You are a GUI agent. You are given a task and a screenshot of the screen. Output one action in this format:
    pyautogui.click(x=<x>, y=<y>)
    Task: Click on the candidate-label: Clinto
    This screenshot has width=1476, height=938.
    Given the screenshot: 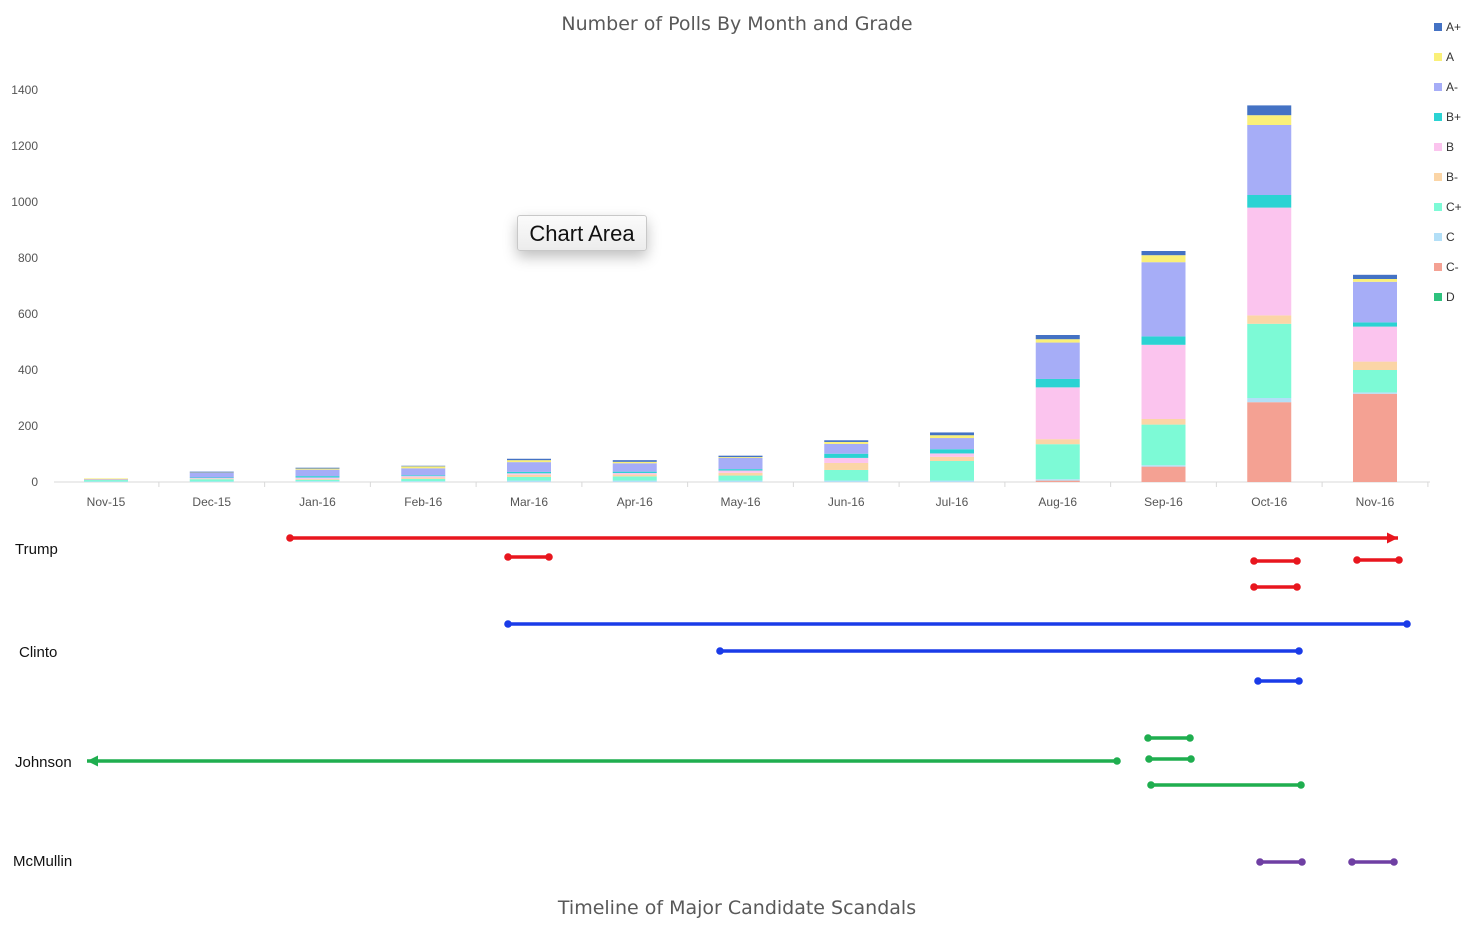 What is the action you would take?
    pyautogui.click(x=38, y=652)
    